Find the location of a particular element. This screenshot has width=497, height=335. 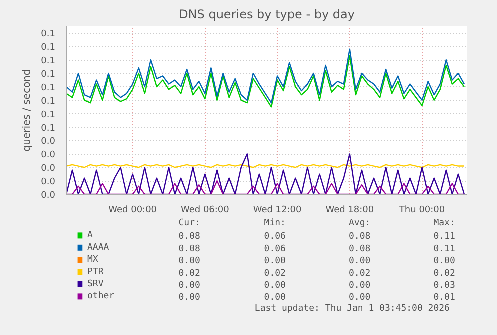

text: 0.01 is located at coordinates (445, 298).